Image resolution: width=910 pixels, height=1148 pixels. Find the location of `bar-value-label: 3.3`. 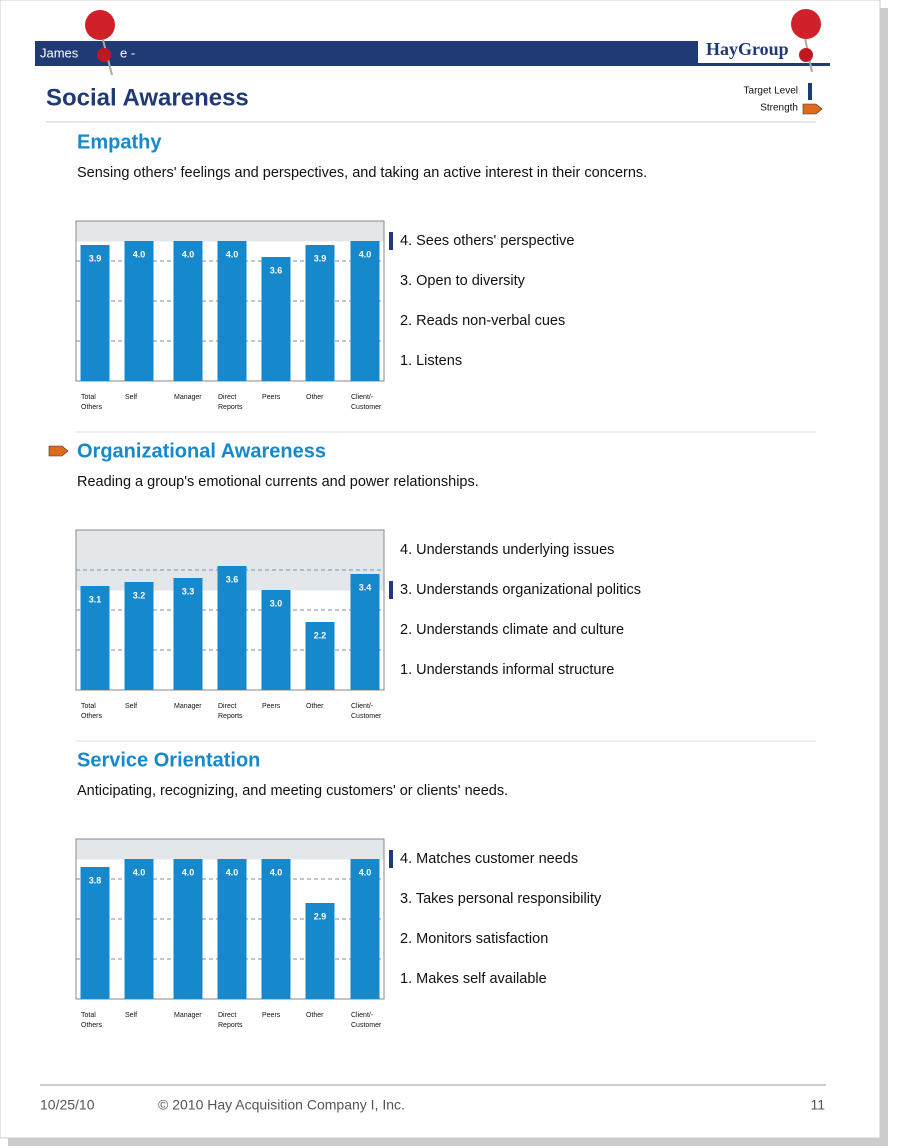

bar-value-label: 3.3 is located at coordinates (188, 591).